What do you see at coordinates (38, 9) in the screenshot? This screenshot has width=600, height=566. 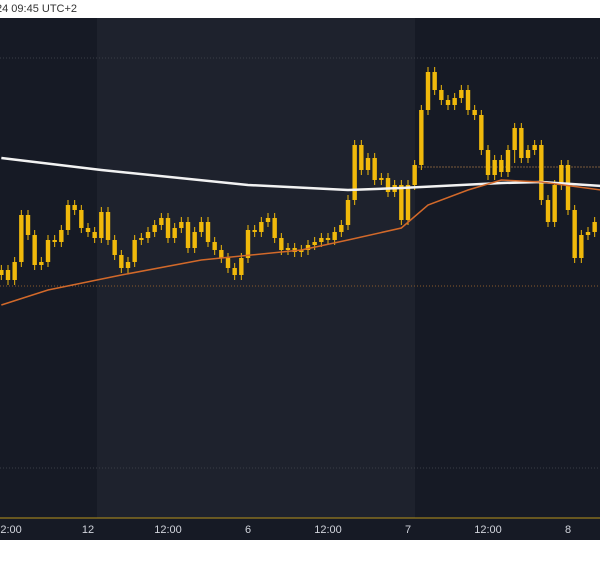 I see `header-text: 24 09:45 UTC+2` at bounding box center [38, 9].